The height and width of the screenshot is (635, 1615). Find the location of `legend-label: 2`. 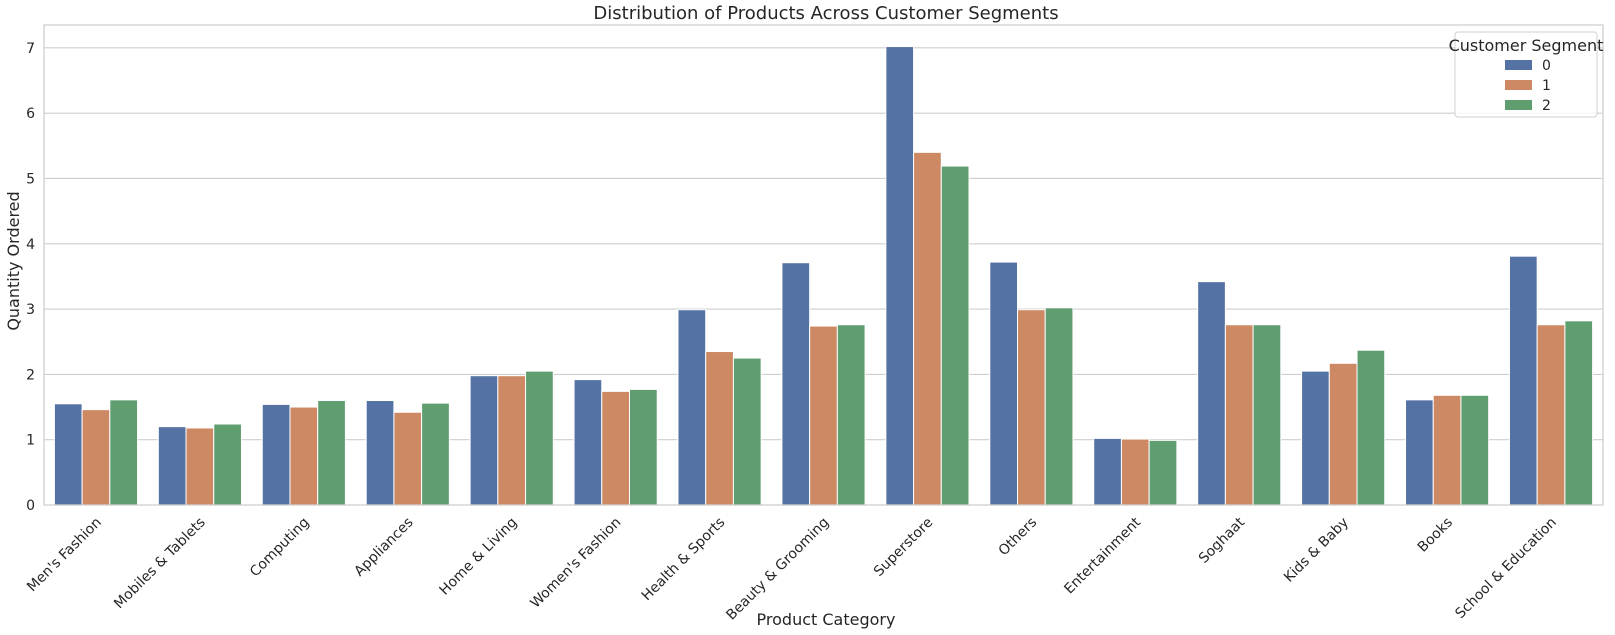

legend-label: 2 is located at coordinates (1546, 106).